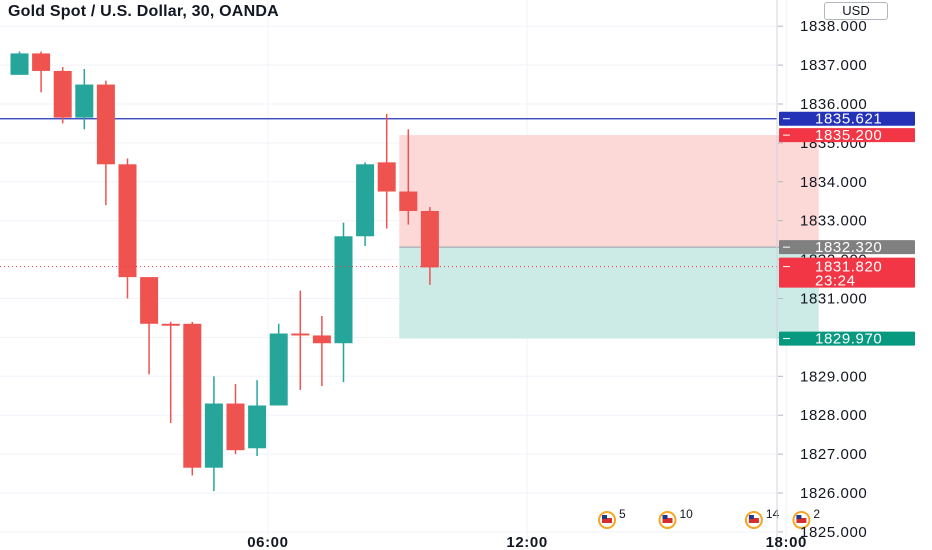 This screenshot has height=550, width=932. I want to click on take-profit-zone, so click(609, 293).